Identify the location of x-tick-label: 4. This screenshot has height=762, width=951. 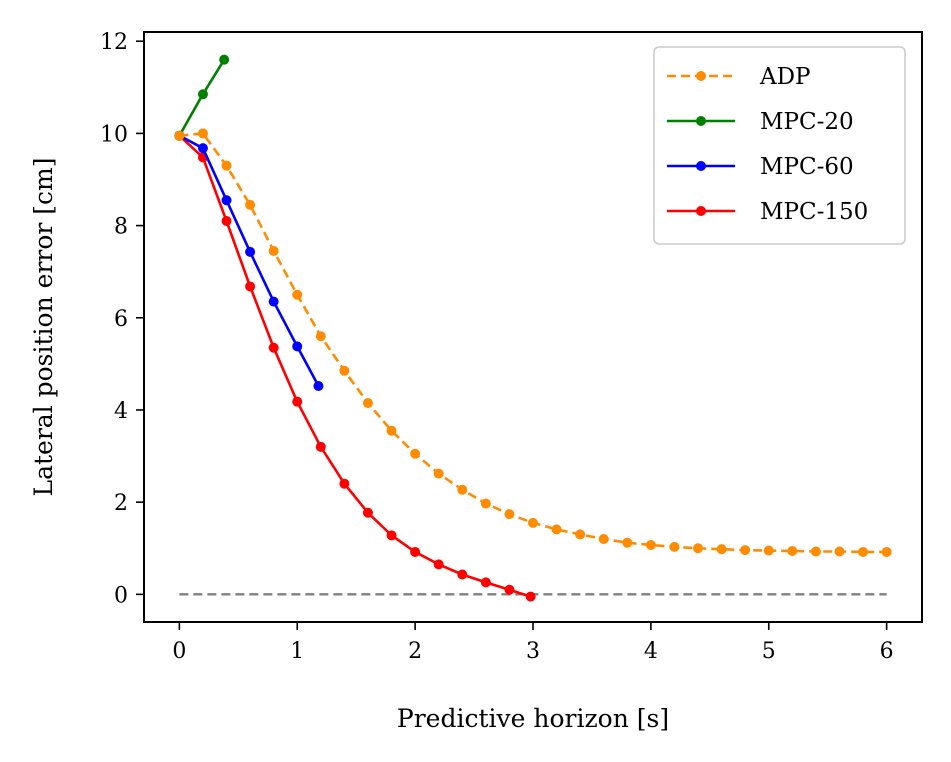
(651, 651).